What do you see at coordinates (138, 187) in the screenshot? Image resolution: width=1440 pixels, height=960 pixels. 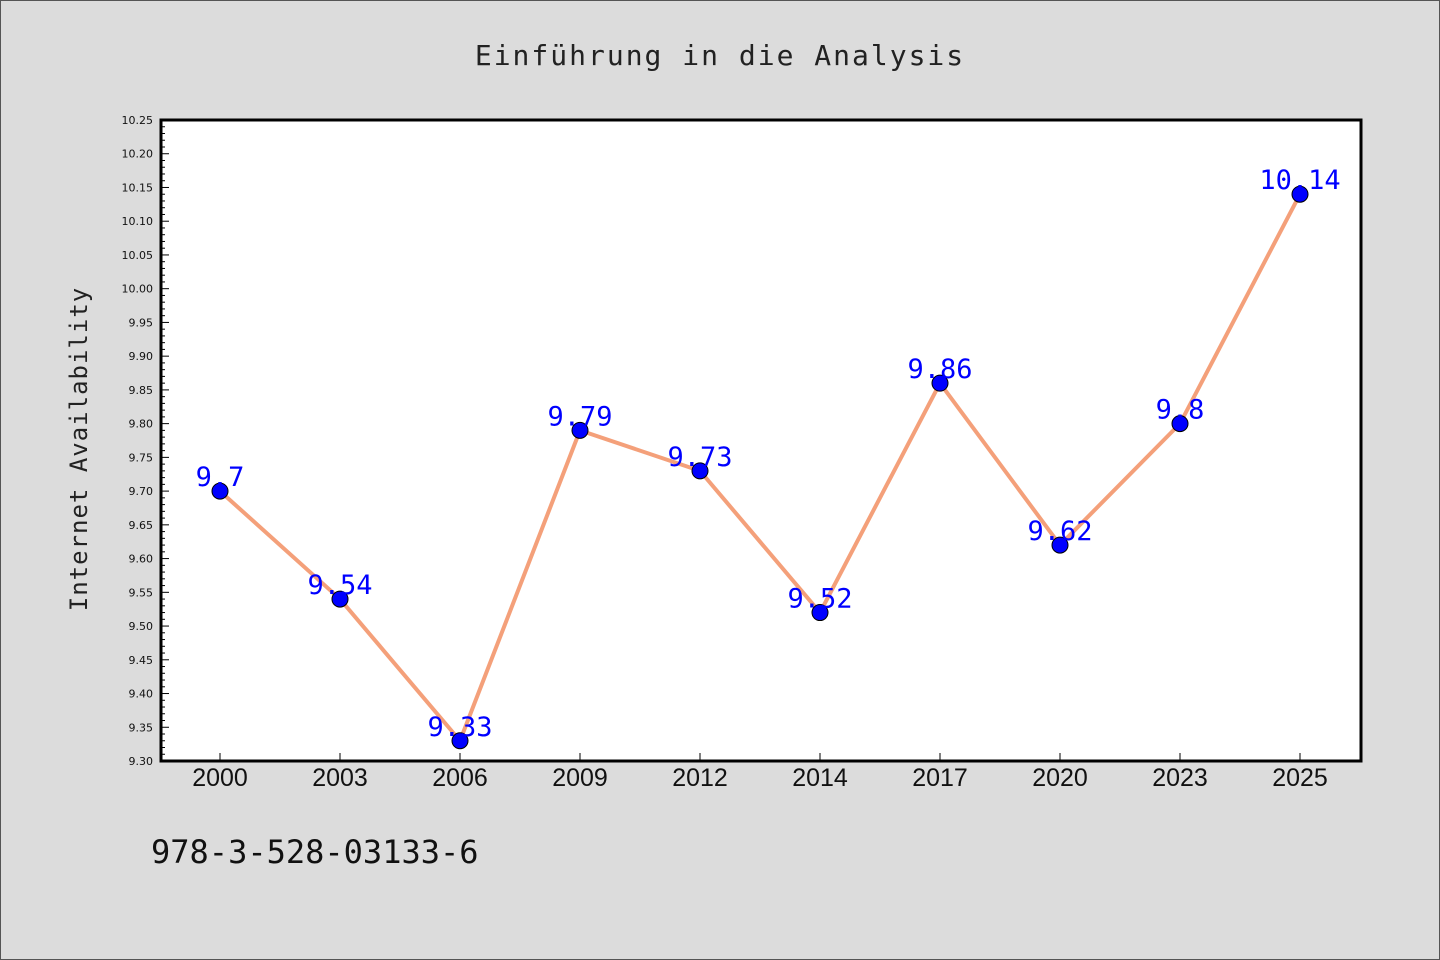 I see `y-tick-label: 10.15` at bounding box center [138, 187].